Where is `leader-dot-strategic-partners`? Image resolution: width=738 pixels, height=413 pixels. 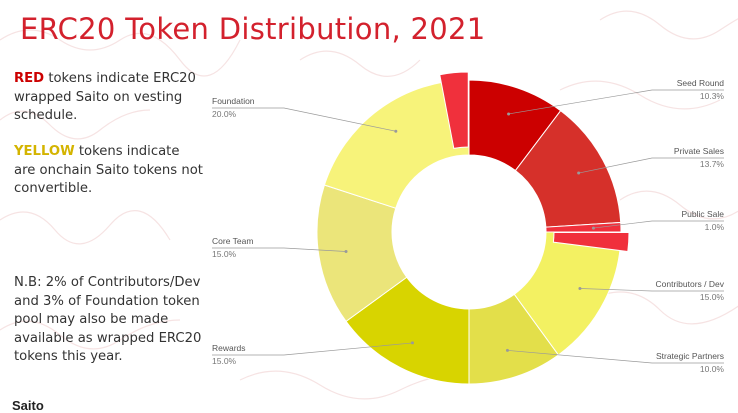 leader-dot-strategic-partners is located at coordinates (507, 350).